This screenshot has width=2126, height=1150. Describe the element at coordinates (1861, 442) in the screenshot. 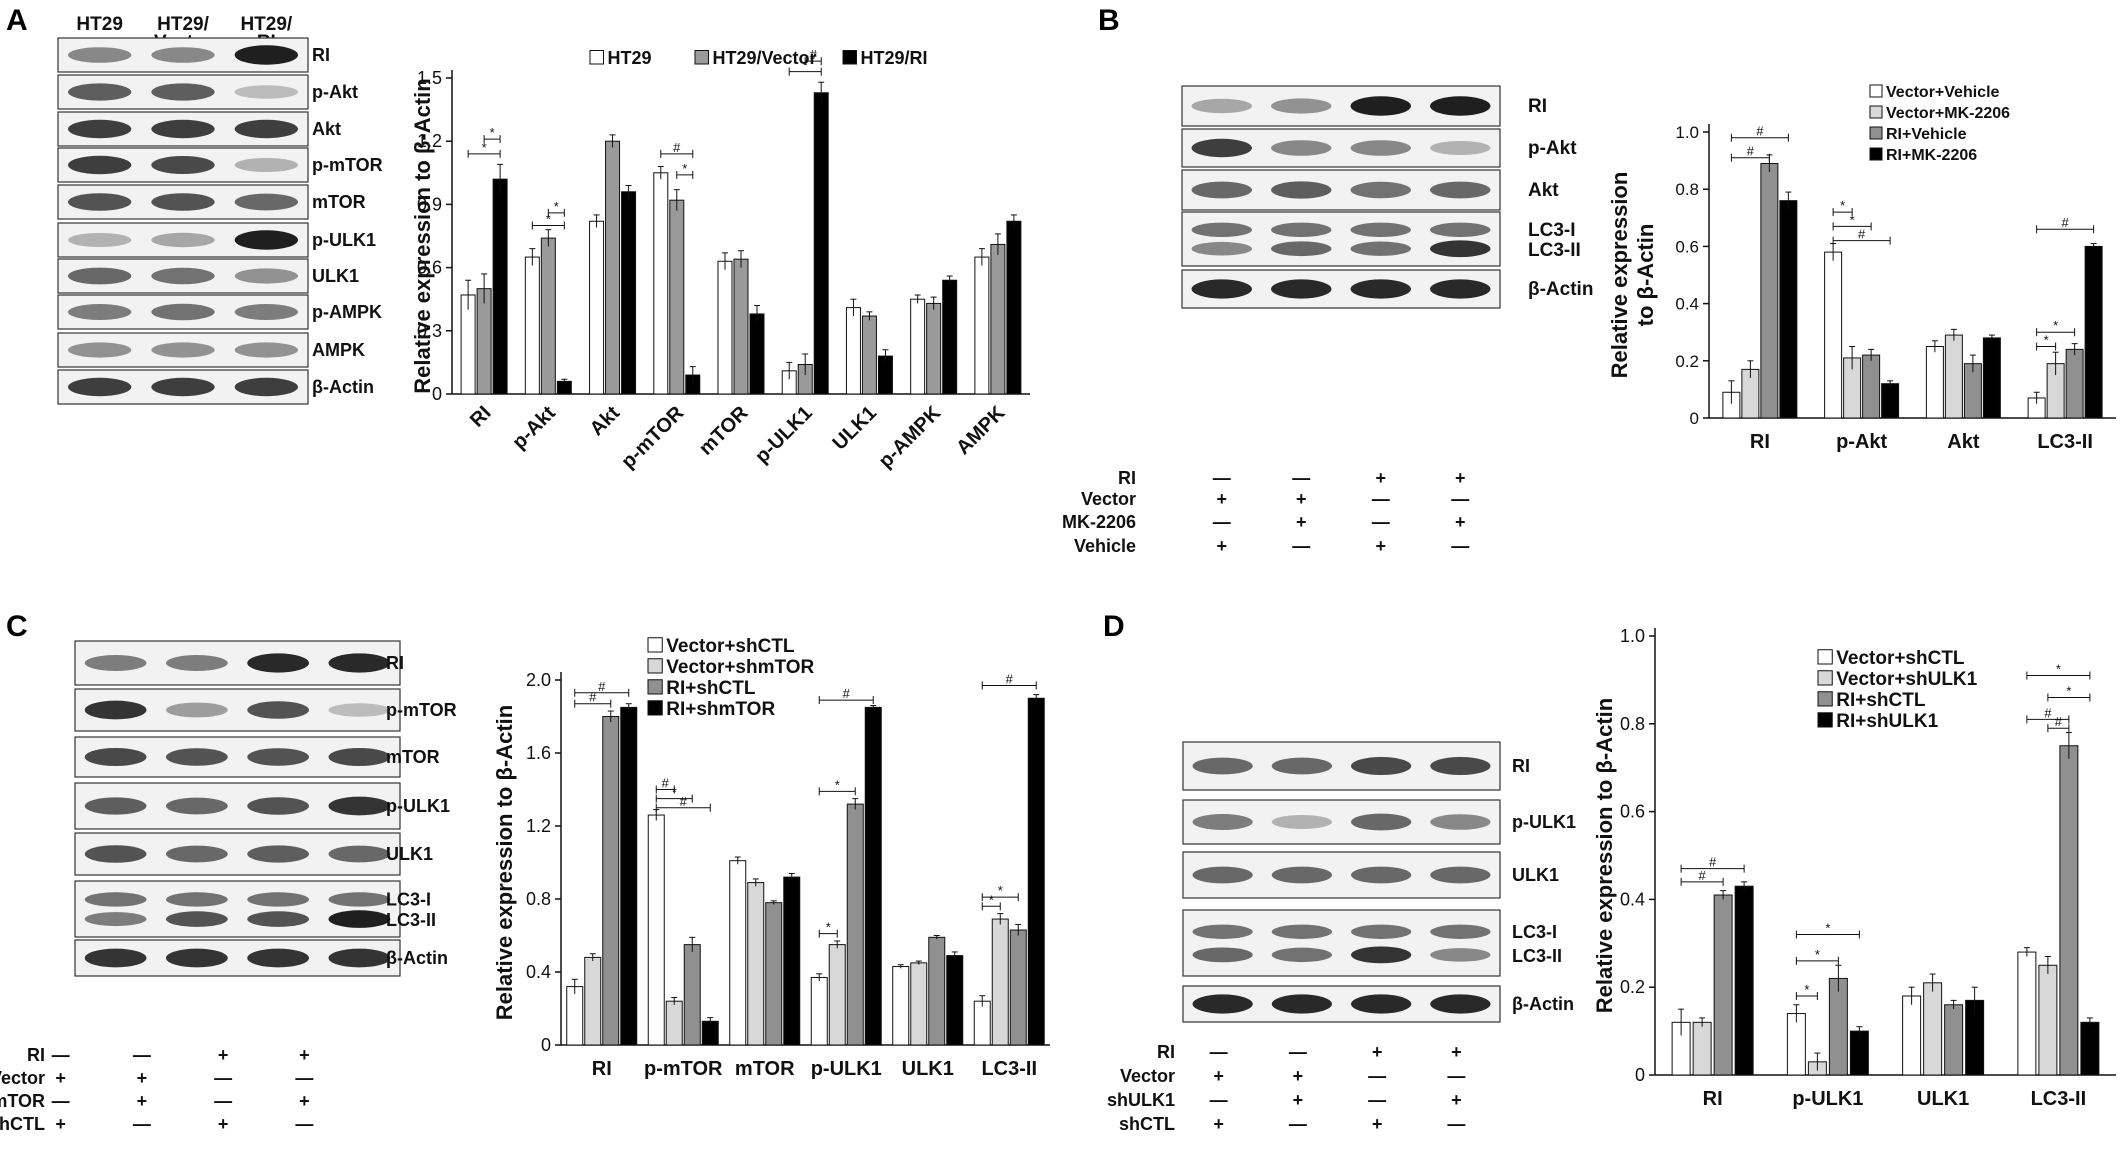

I see `x-tick-label: p-Akt` at that location.